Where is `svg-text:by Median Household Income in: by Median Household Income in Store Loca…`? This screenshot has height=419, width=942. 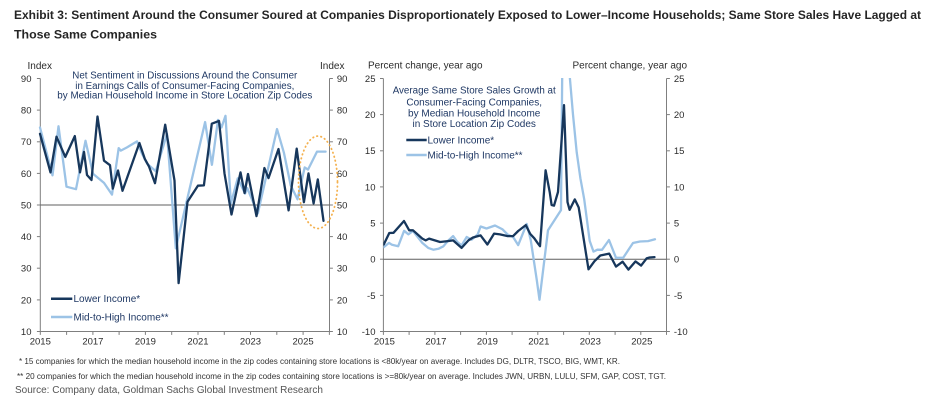 svg-text:by Median Household Income in: by Median Household Income in Store Loca… is located at coordinates (184, 96).